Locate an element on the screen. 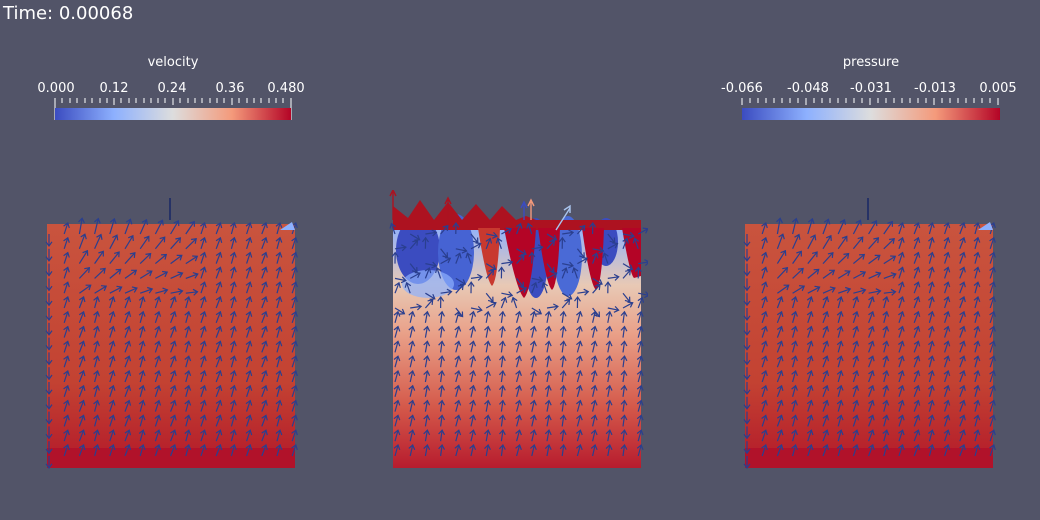  pressure-tick-label: -0.066 is located at coordinates (742, 88).